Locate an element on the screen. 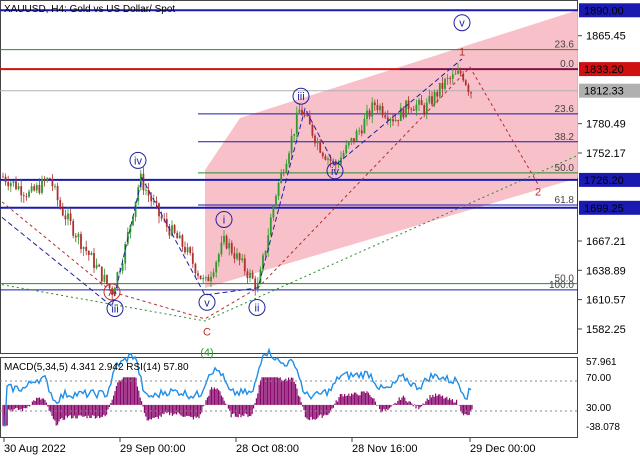 Image resolution: width=640 pixels, height=457 pixels. indicator-tick-label: 70.00 is located at coordinates (598, 378).